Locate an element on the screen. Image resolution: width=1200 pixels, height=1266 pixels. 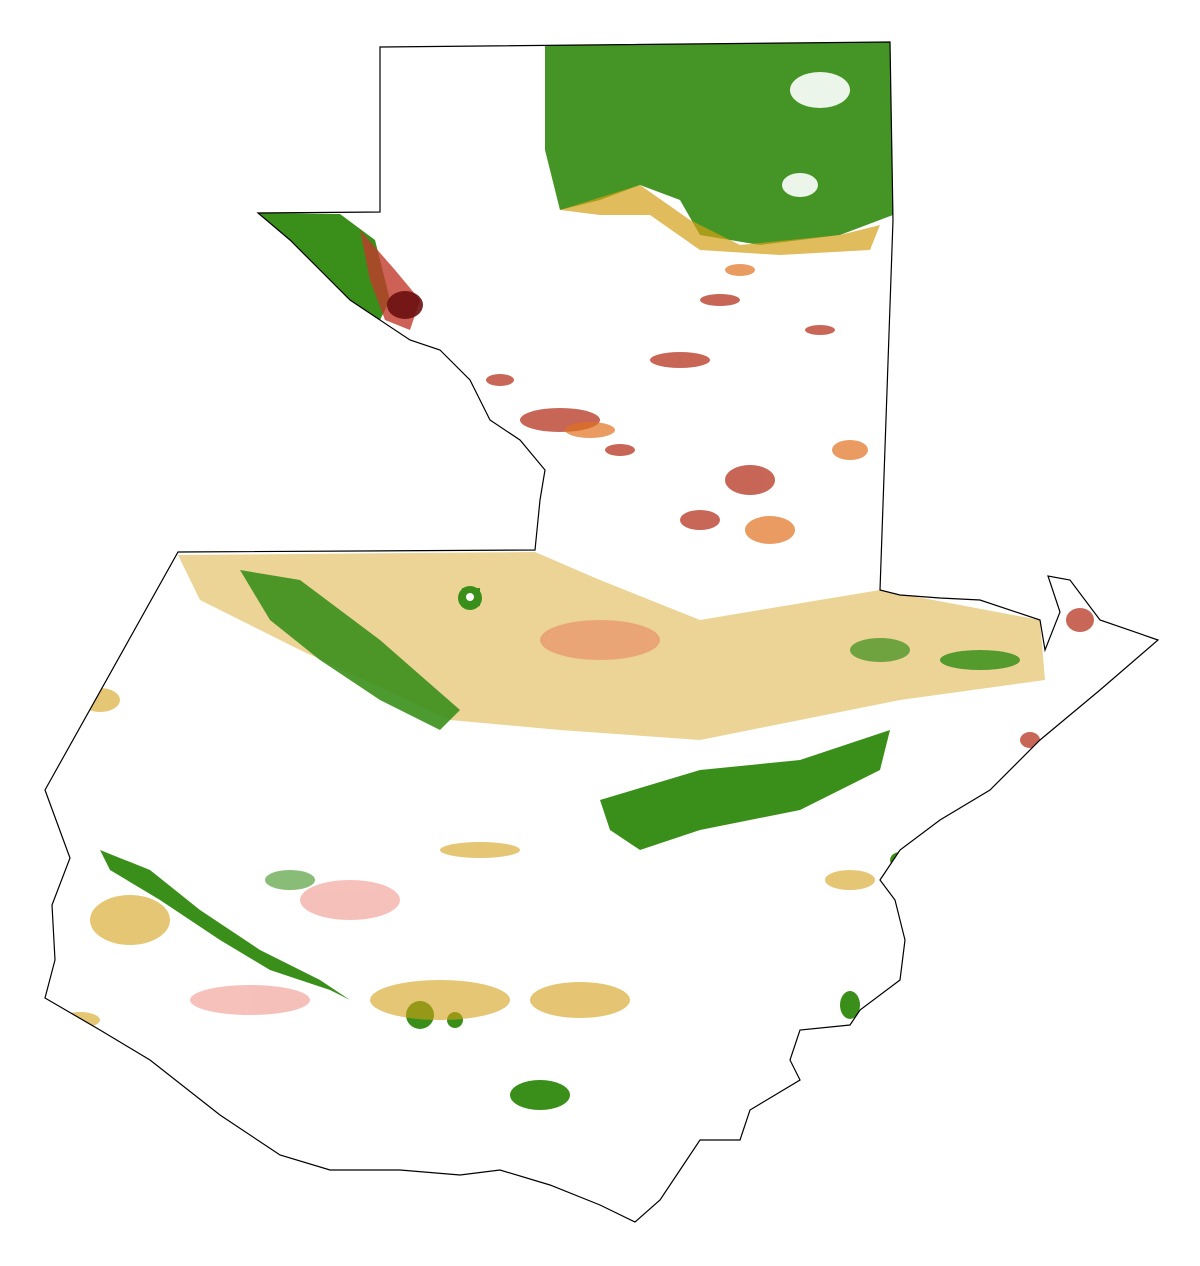
loss is located at coordinates (405, 305).